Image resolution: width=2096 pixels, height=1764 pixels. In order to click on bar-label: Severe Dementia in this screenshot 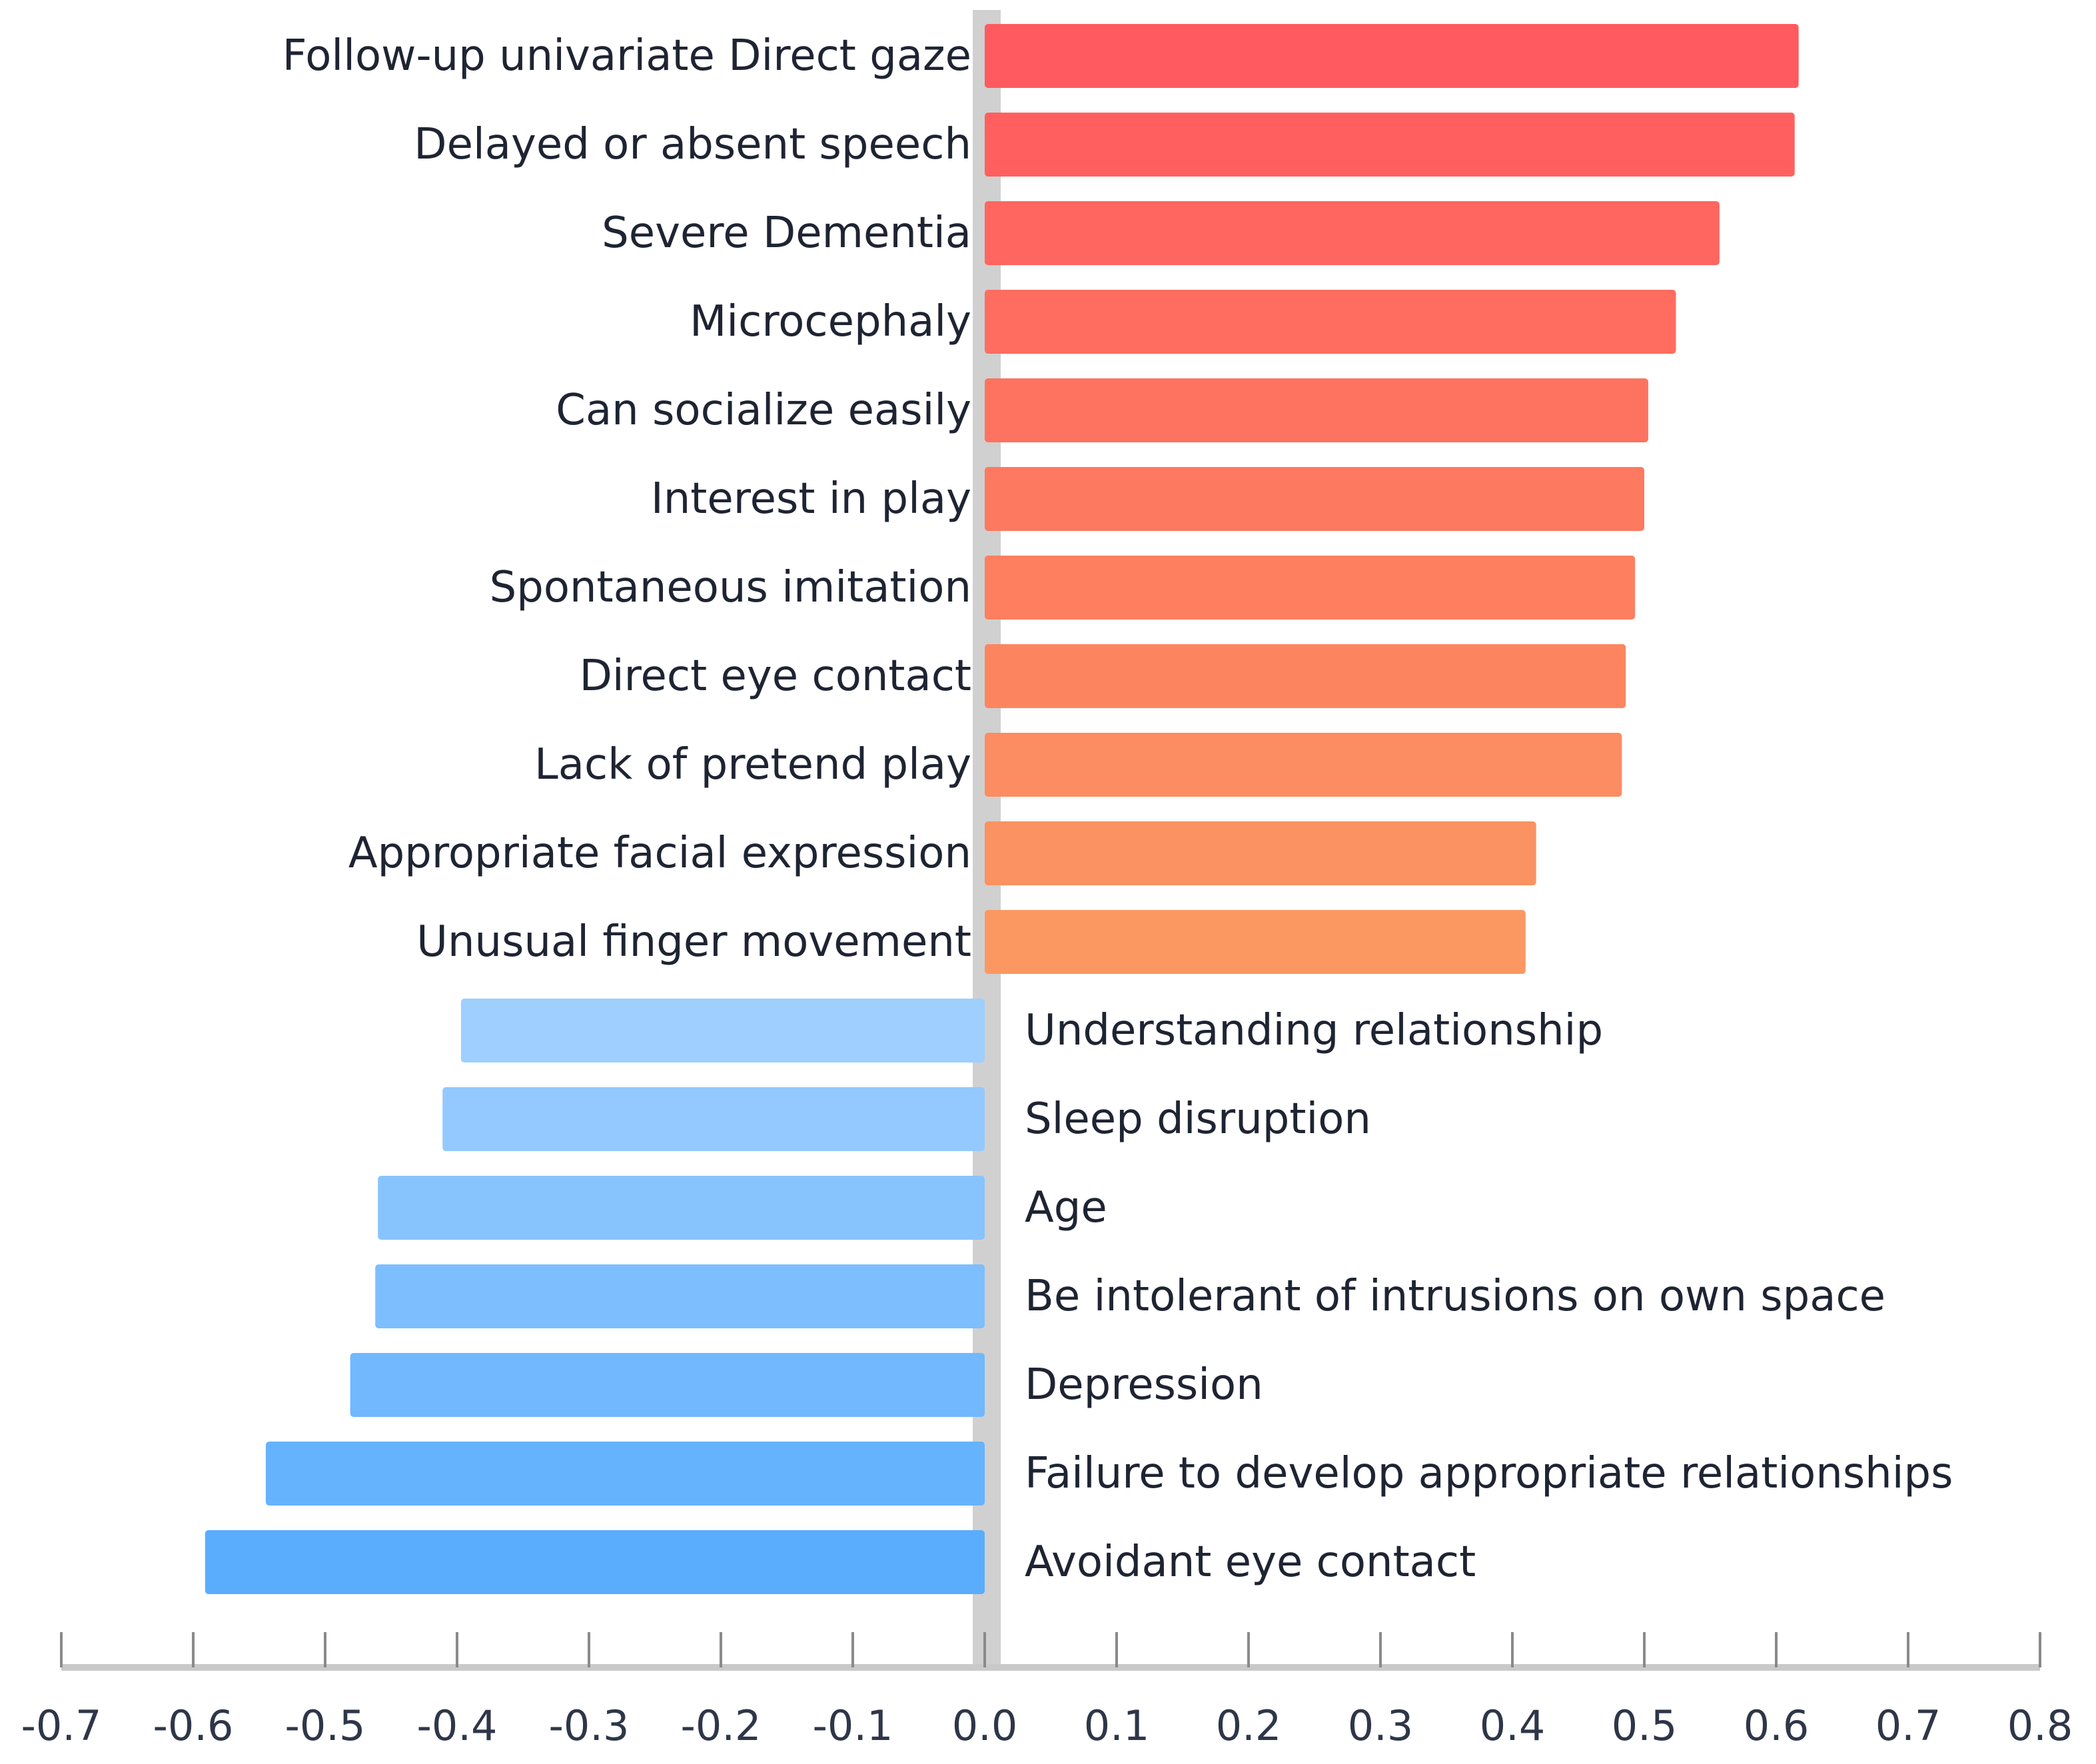, I will do `click(786, 233)`.